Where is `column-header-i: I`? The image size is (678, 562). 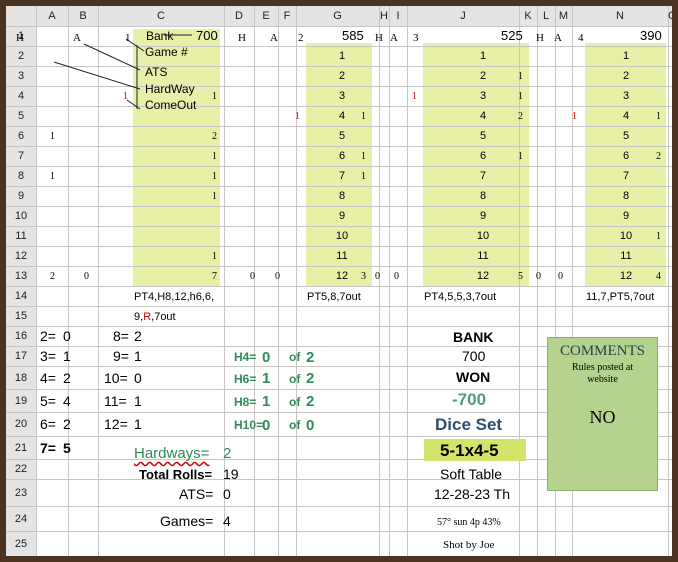
column-header-i: I is located at coordinates (398, 16).